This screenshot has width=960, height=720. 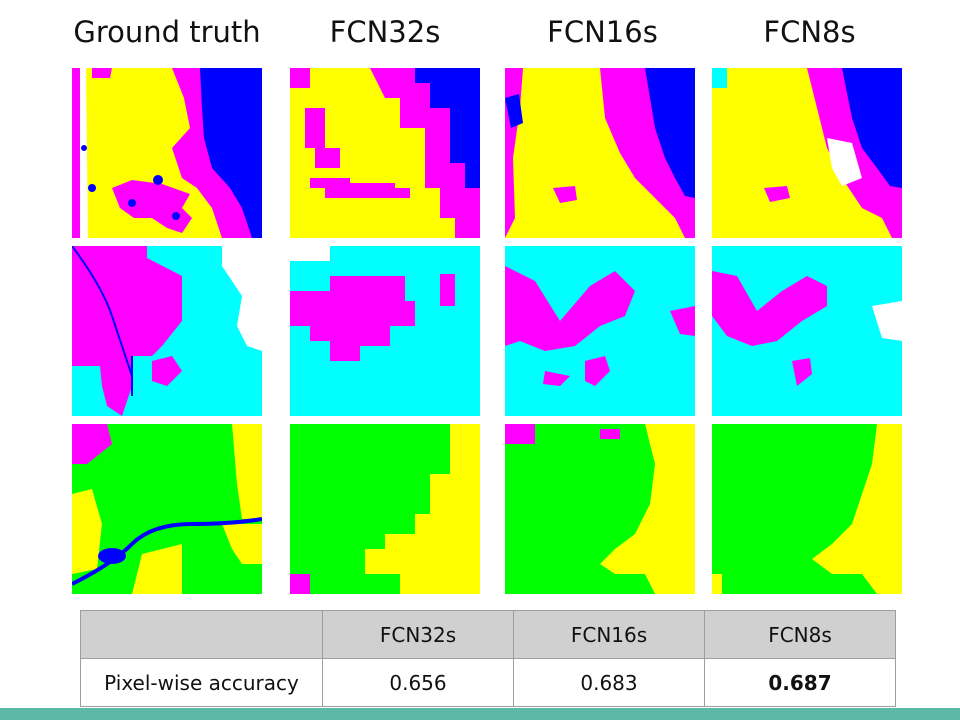 I want to click on table-header-fcn16s: FCN16s, so click(x=609, y=634).